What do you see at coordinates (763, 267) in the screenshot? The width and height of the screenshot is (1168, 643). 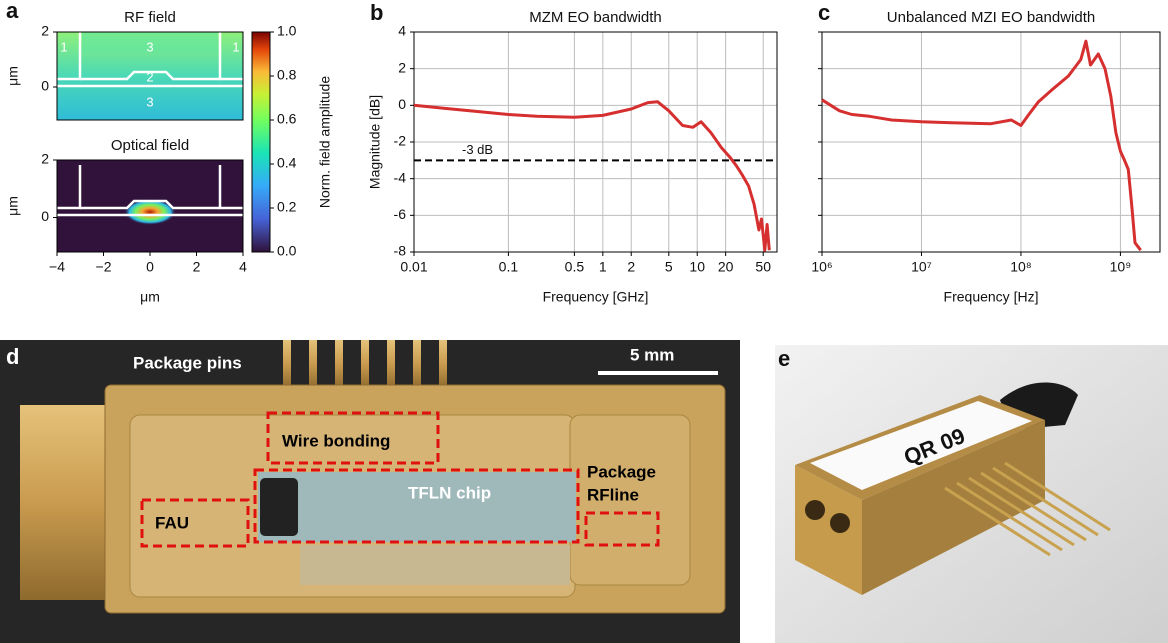 I see `x-tick-label: 50` at bounding box center [763, 267].